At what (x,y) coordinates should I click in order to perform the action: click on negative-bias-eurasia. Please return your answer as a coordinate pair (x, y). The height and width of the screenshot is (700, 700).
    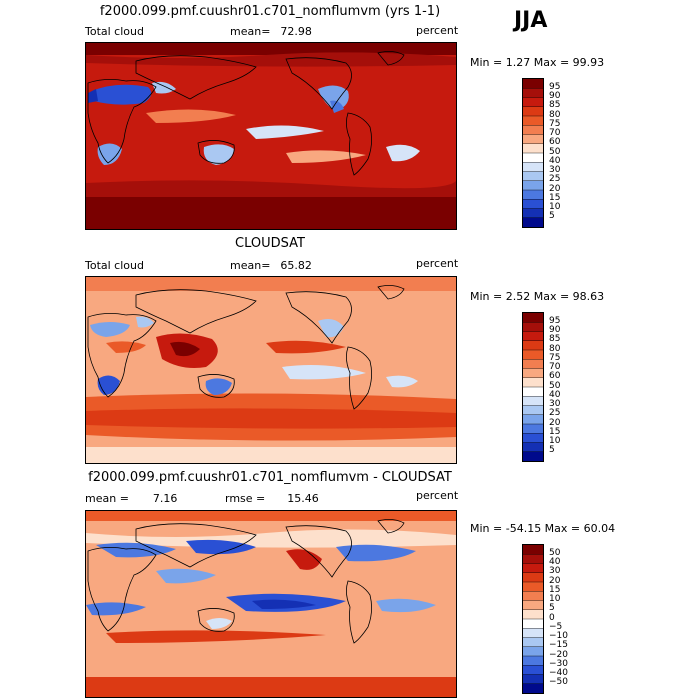
    Looking at the image, I should click on (136, 550).